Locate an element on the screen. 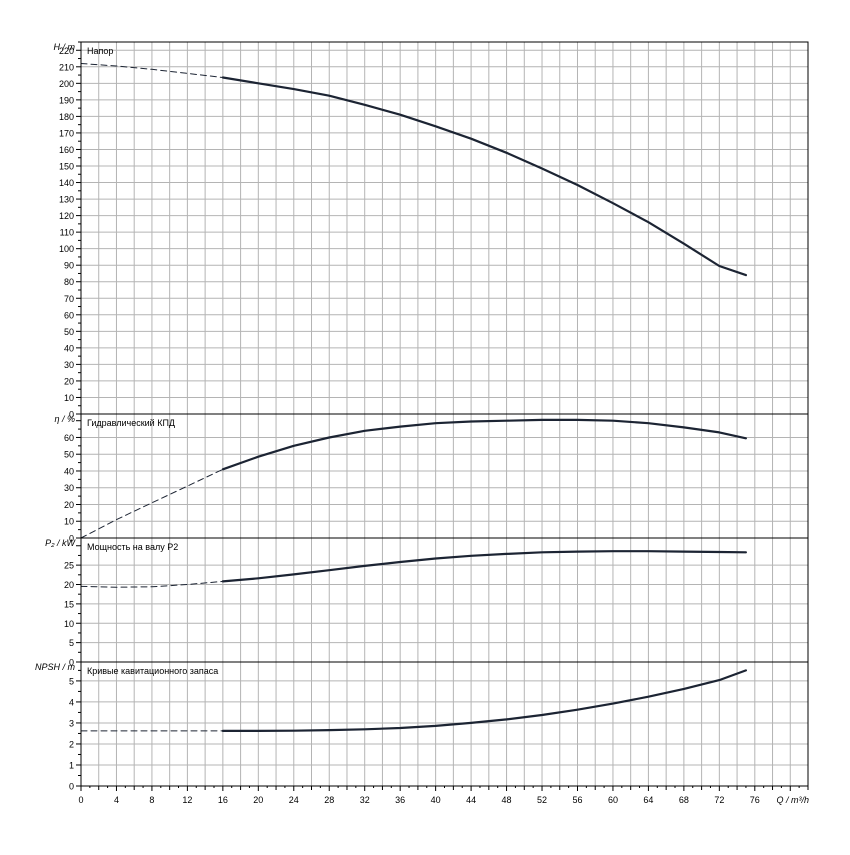 This screenshot has height=855, width=850. y-tick-label: 130 is located at coordinates (66, 200).